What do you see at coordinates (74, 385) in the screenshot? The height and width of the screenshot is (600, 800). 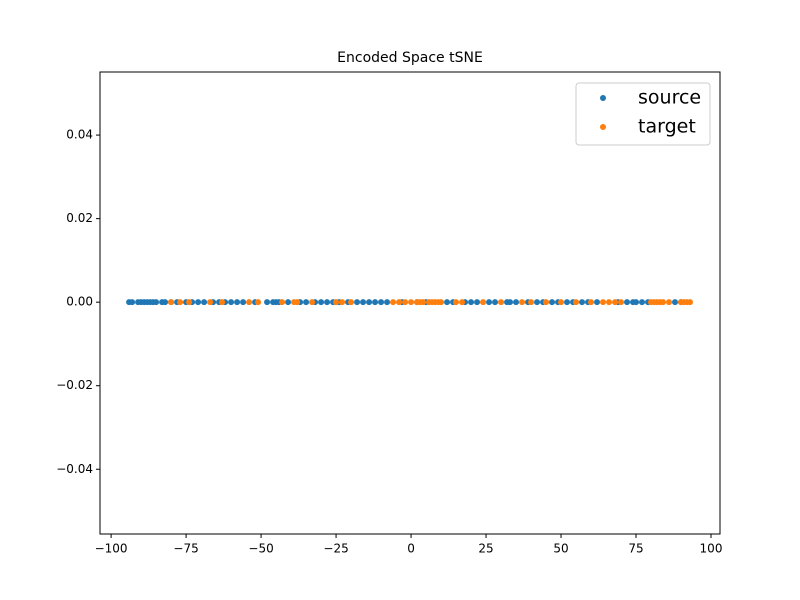 I see `y-tick-label: −0.02` at bounding box center [74, 385].